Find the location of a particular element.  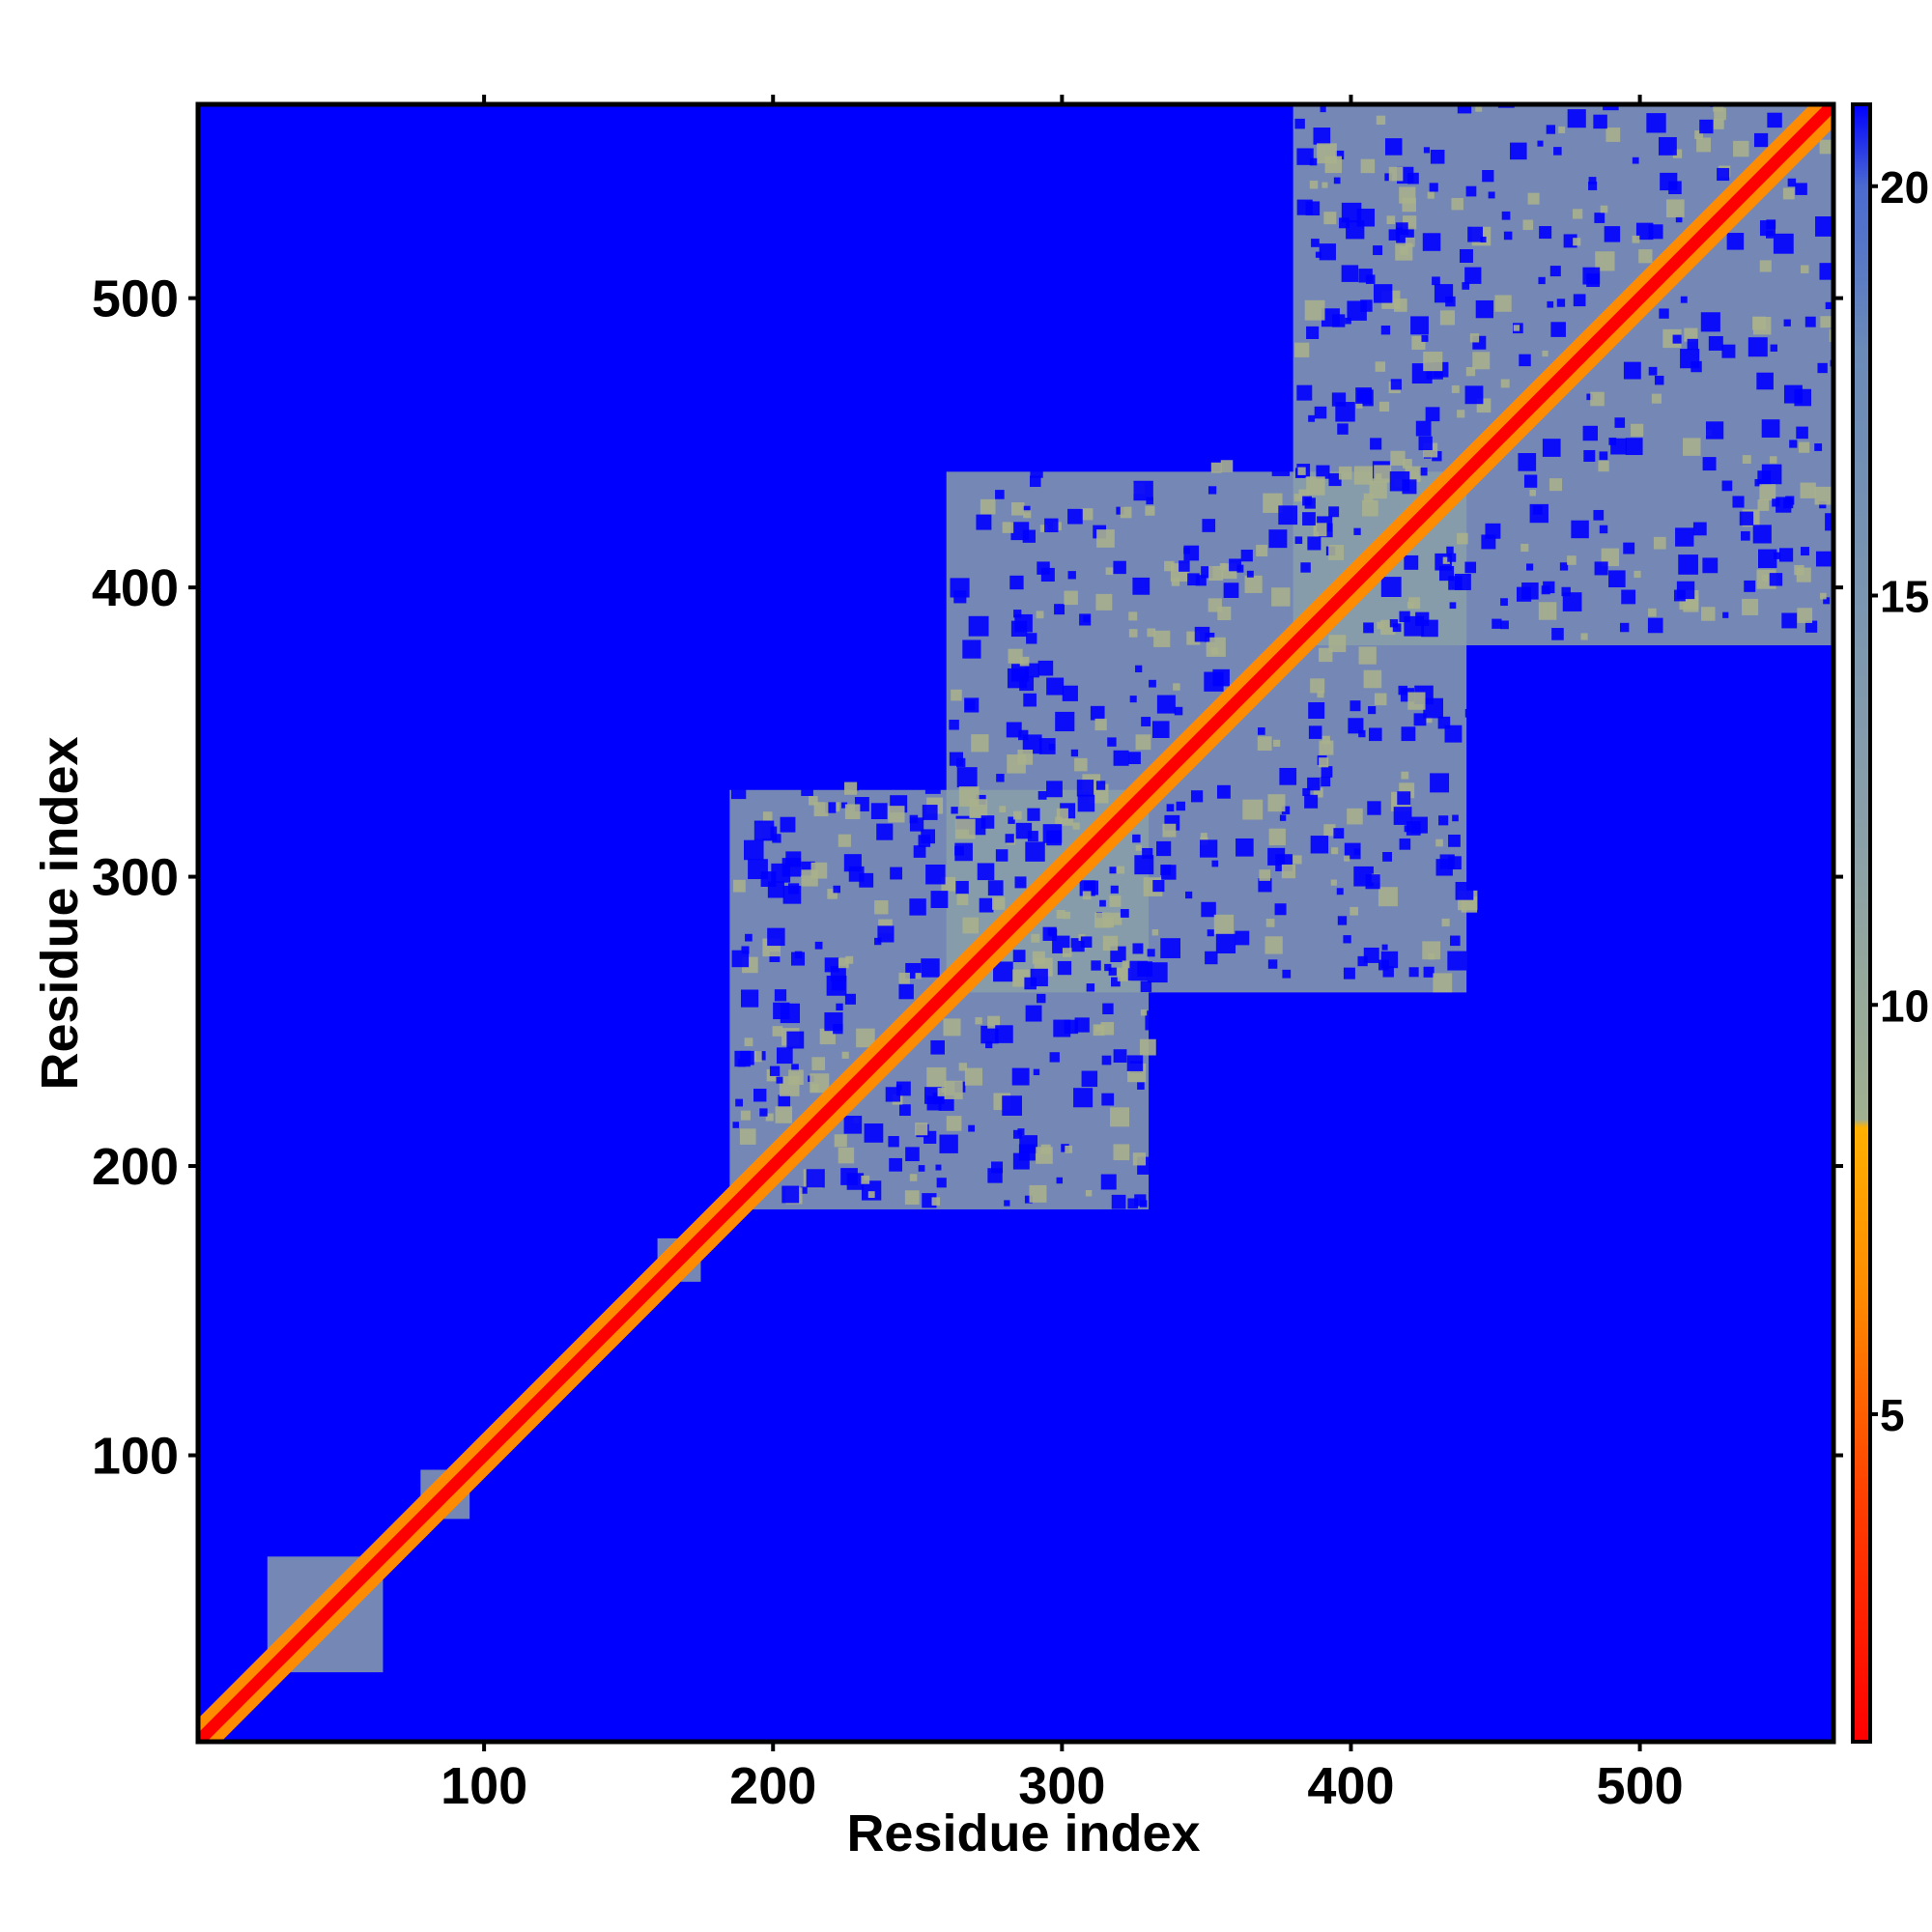

x-tick-label: 400 is located at coordinates (1350, 1786).